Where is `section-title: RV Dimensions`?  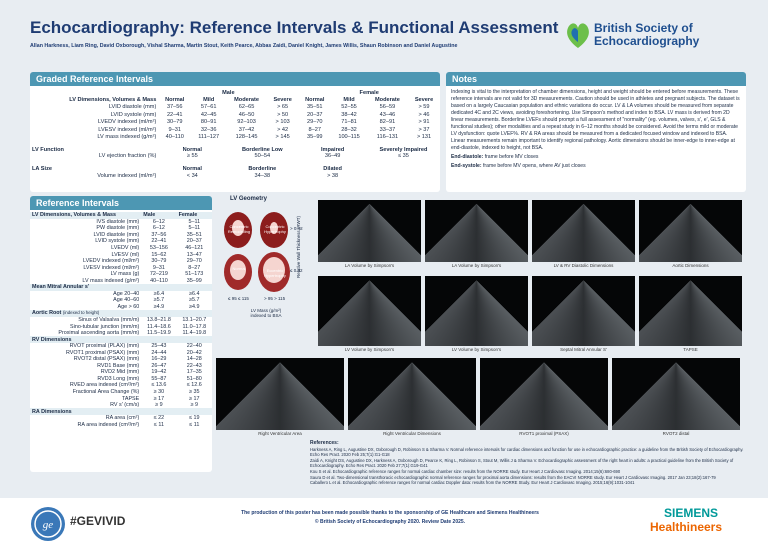 section-title: RV Dimensions is located at coordinates (86, 339).